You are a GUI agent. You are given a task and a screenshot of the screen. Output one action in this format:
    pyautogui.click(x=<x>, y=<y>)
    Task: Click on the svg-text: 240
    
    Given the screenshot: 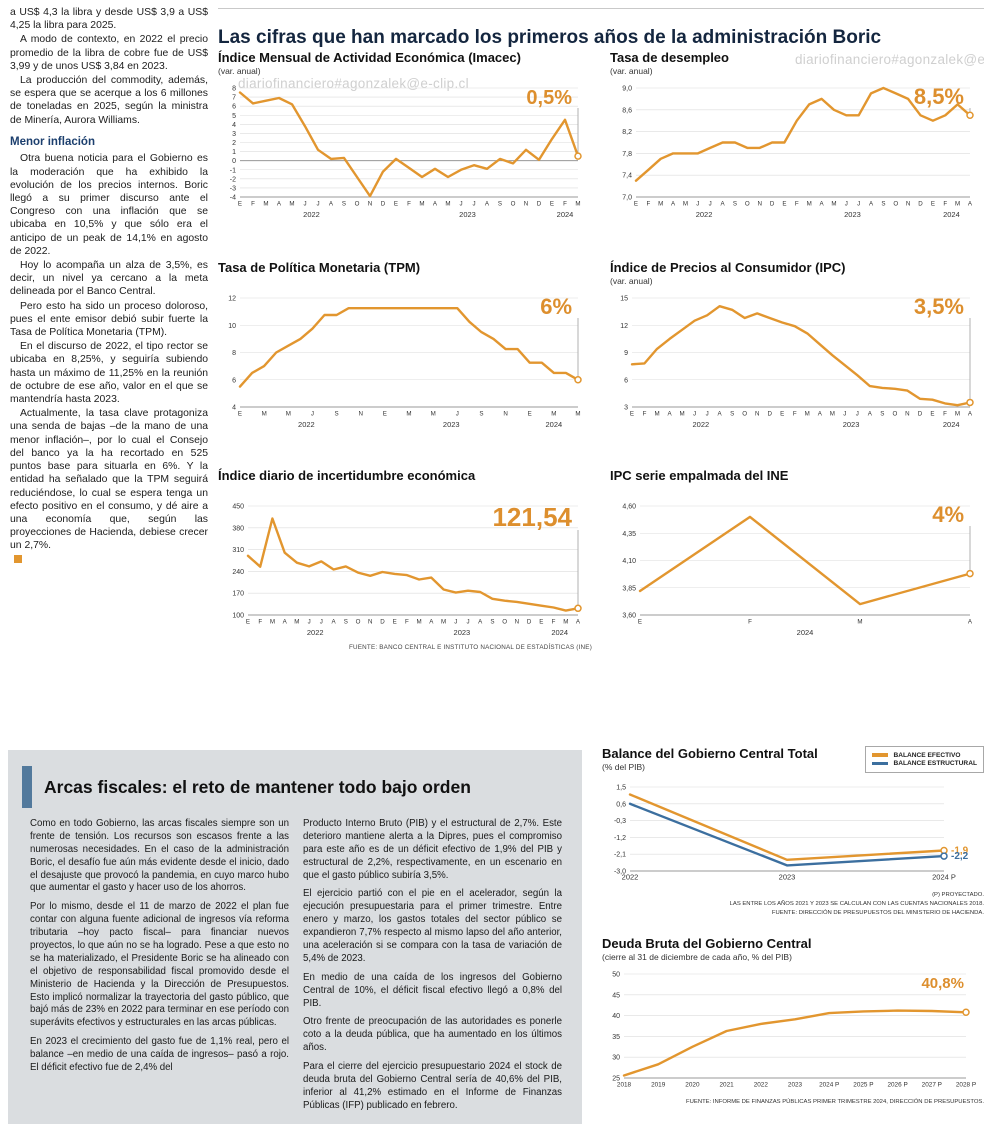 What is the action you would take?
    pyautogui.click(x=238, y=572)
    